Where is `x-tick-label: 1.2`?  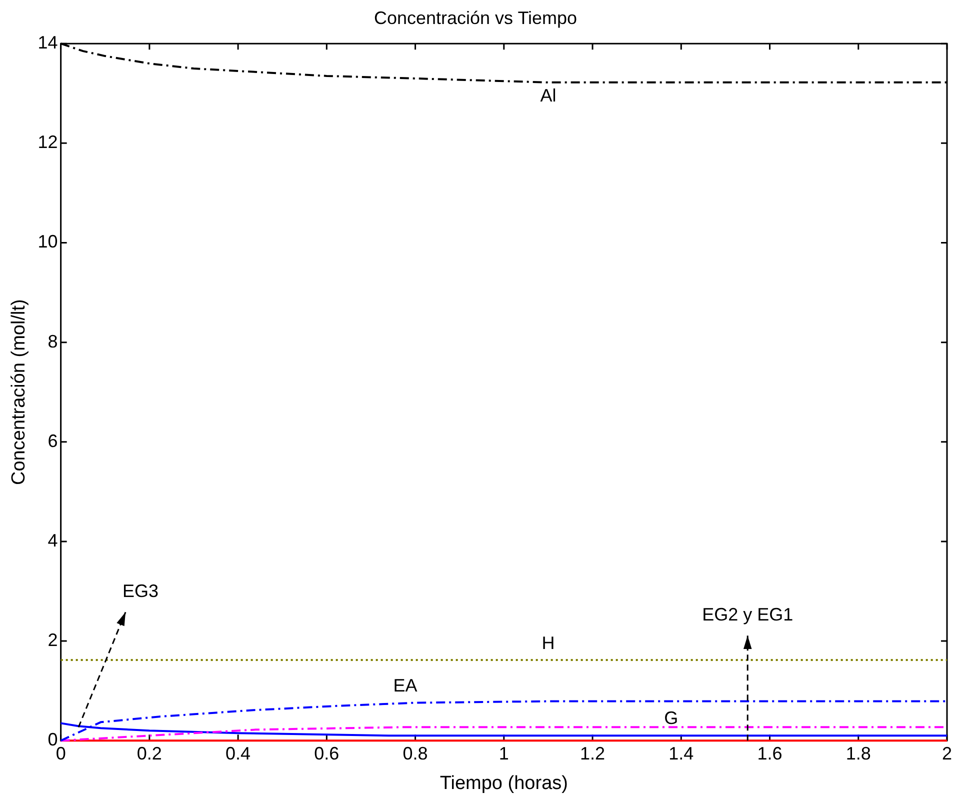
x-tick-label: 1.2 is located at coordinates (593, 753).